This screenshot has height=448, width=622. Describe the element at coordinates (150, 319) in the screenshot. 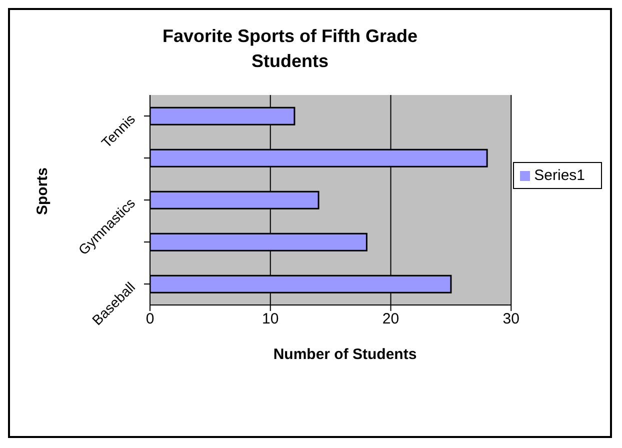

I see `x-tick-label: 0` at that location.